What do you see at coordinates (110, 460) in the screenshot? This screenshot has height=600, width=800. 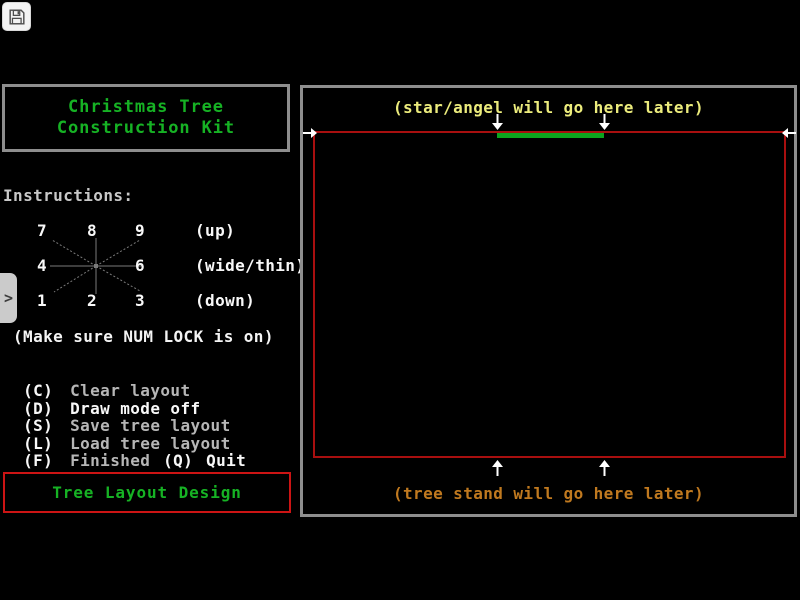 I see `command-label: Finished` at bounding box center [110, 460].